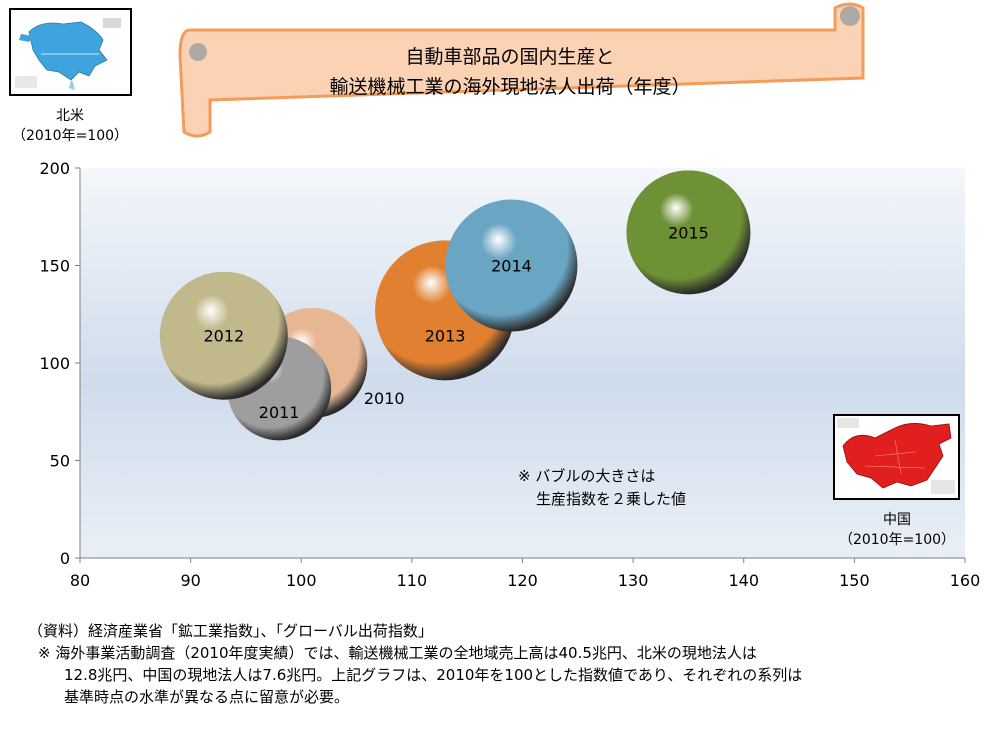 This screenshot has width=1001, height=746. I want to click on north-america-sub: （2010年=100）, so click(70, 136).